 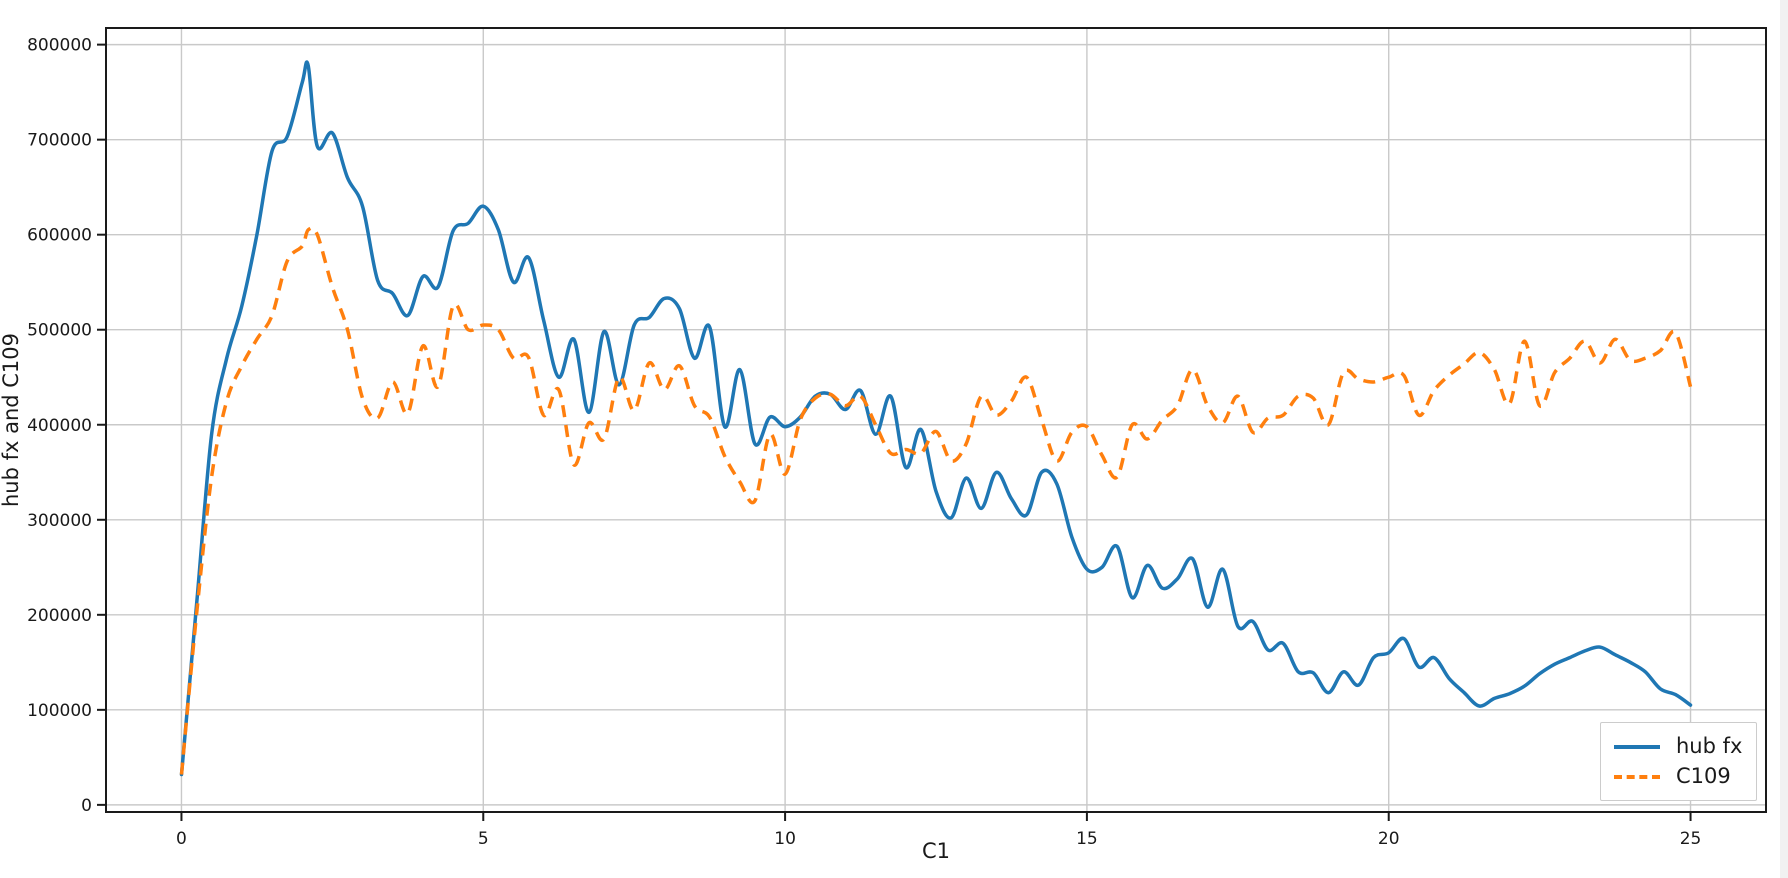 What do you see at coordinates (1389, 839) in the screenshot?
I see `x-tick-label: 20` at bounding box center [1389, 839].